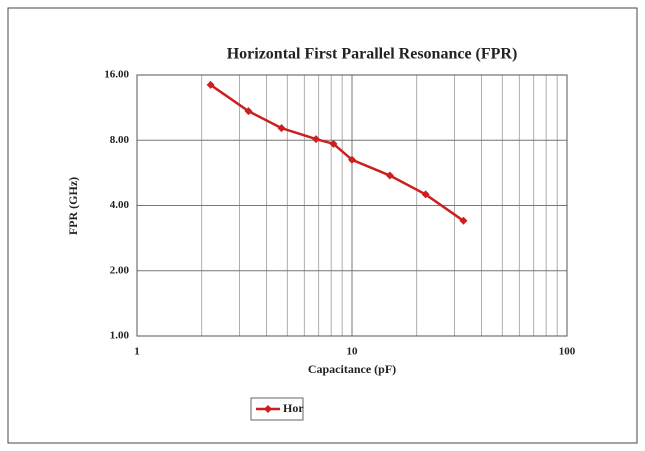 Image resolution: width=645 pixels, height=451 pixels. What do you see at coordinates (73, 206) in the screenshot?
I see `y-axis-label: FPR (GHz)` at bounding box center [73, 206].